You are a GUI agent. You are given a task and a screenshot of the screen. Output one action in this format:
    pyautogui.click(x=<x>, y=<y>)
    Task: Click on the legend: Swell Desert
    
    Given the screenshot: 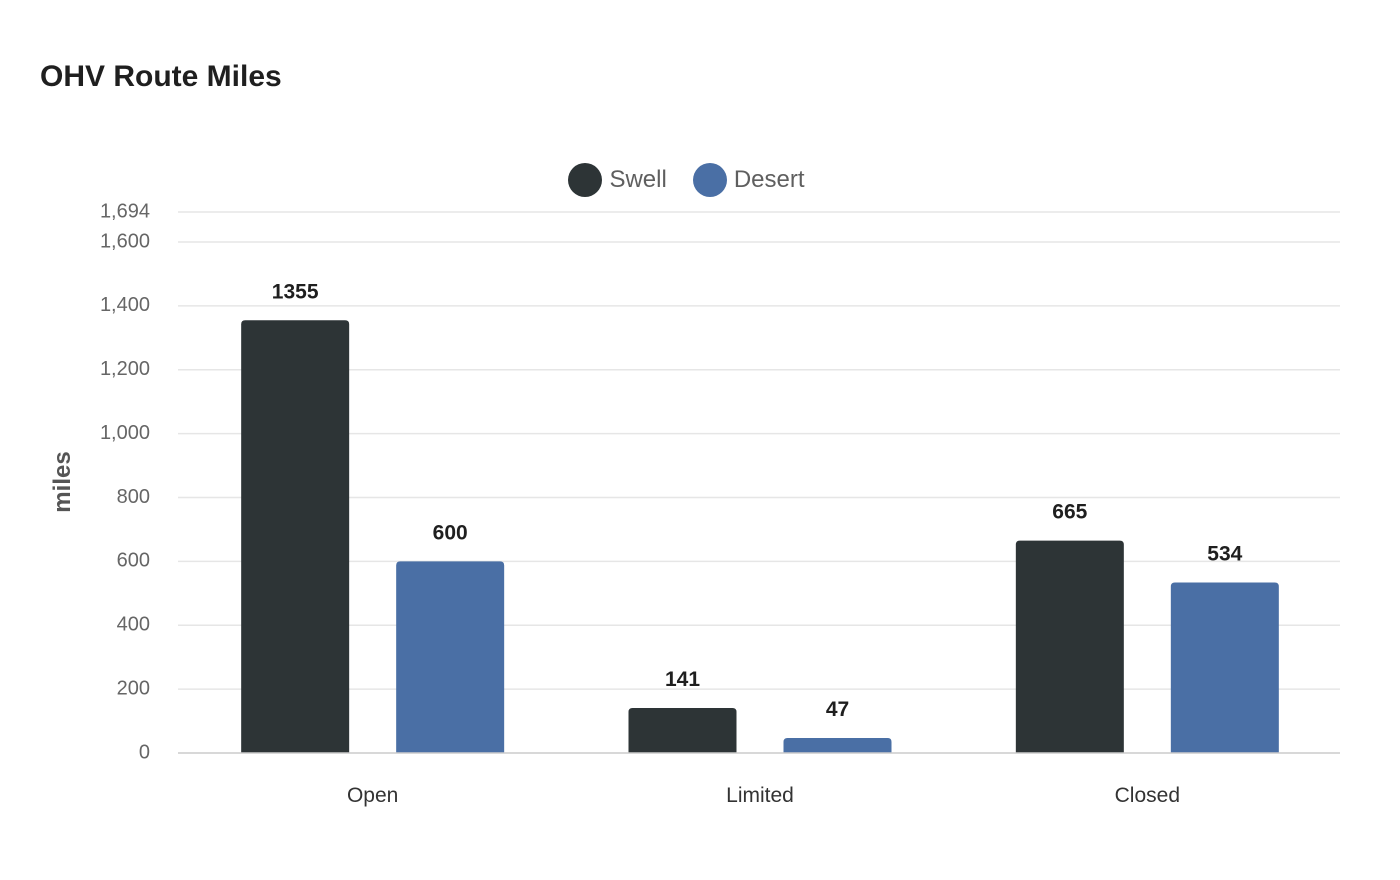 What is the action you would take?
    pyautogui.click(x=700, y=180)
    